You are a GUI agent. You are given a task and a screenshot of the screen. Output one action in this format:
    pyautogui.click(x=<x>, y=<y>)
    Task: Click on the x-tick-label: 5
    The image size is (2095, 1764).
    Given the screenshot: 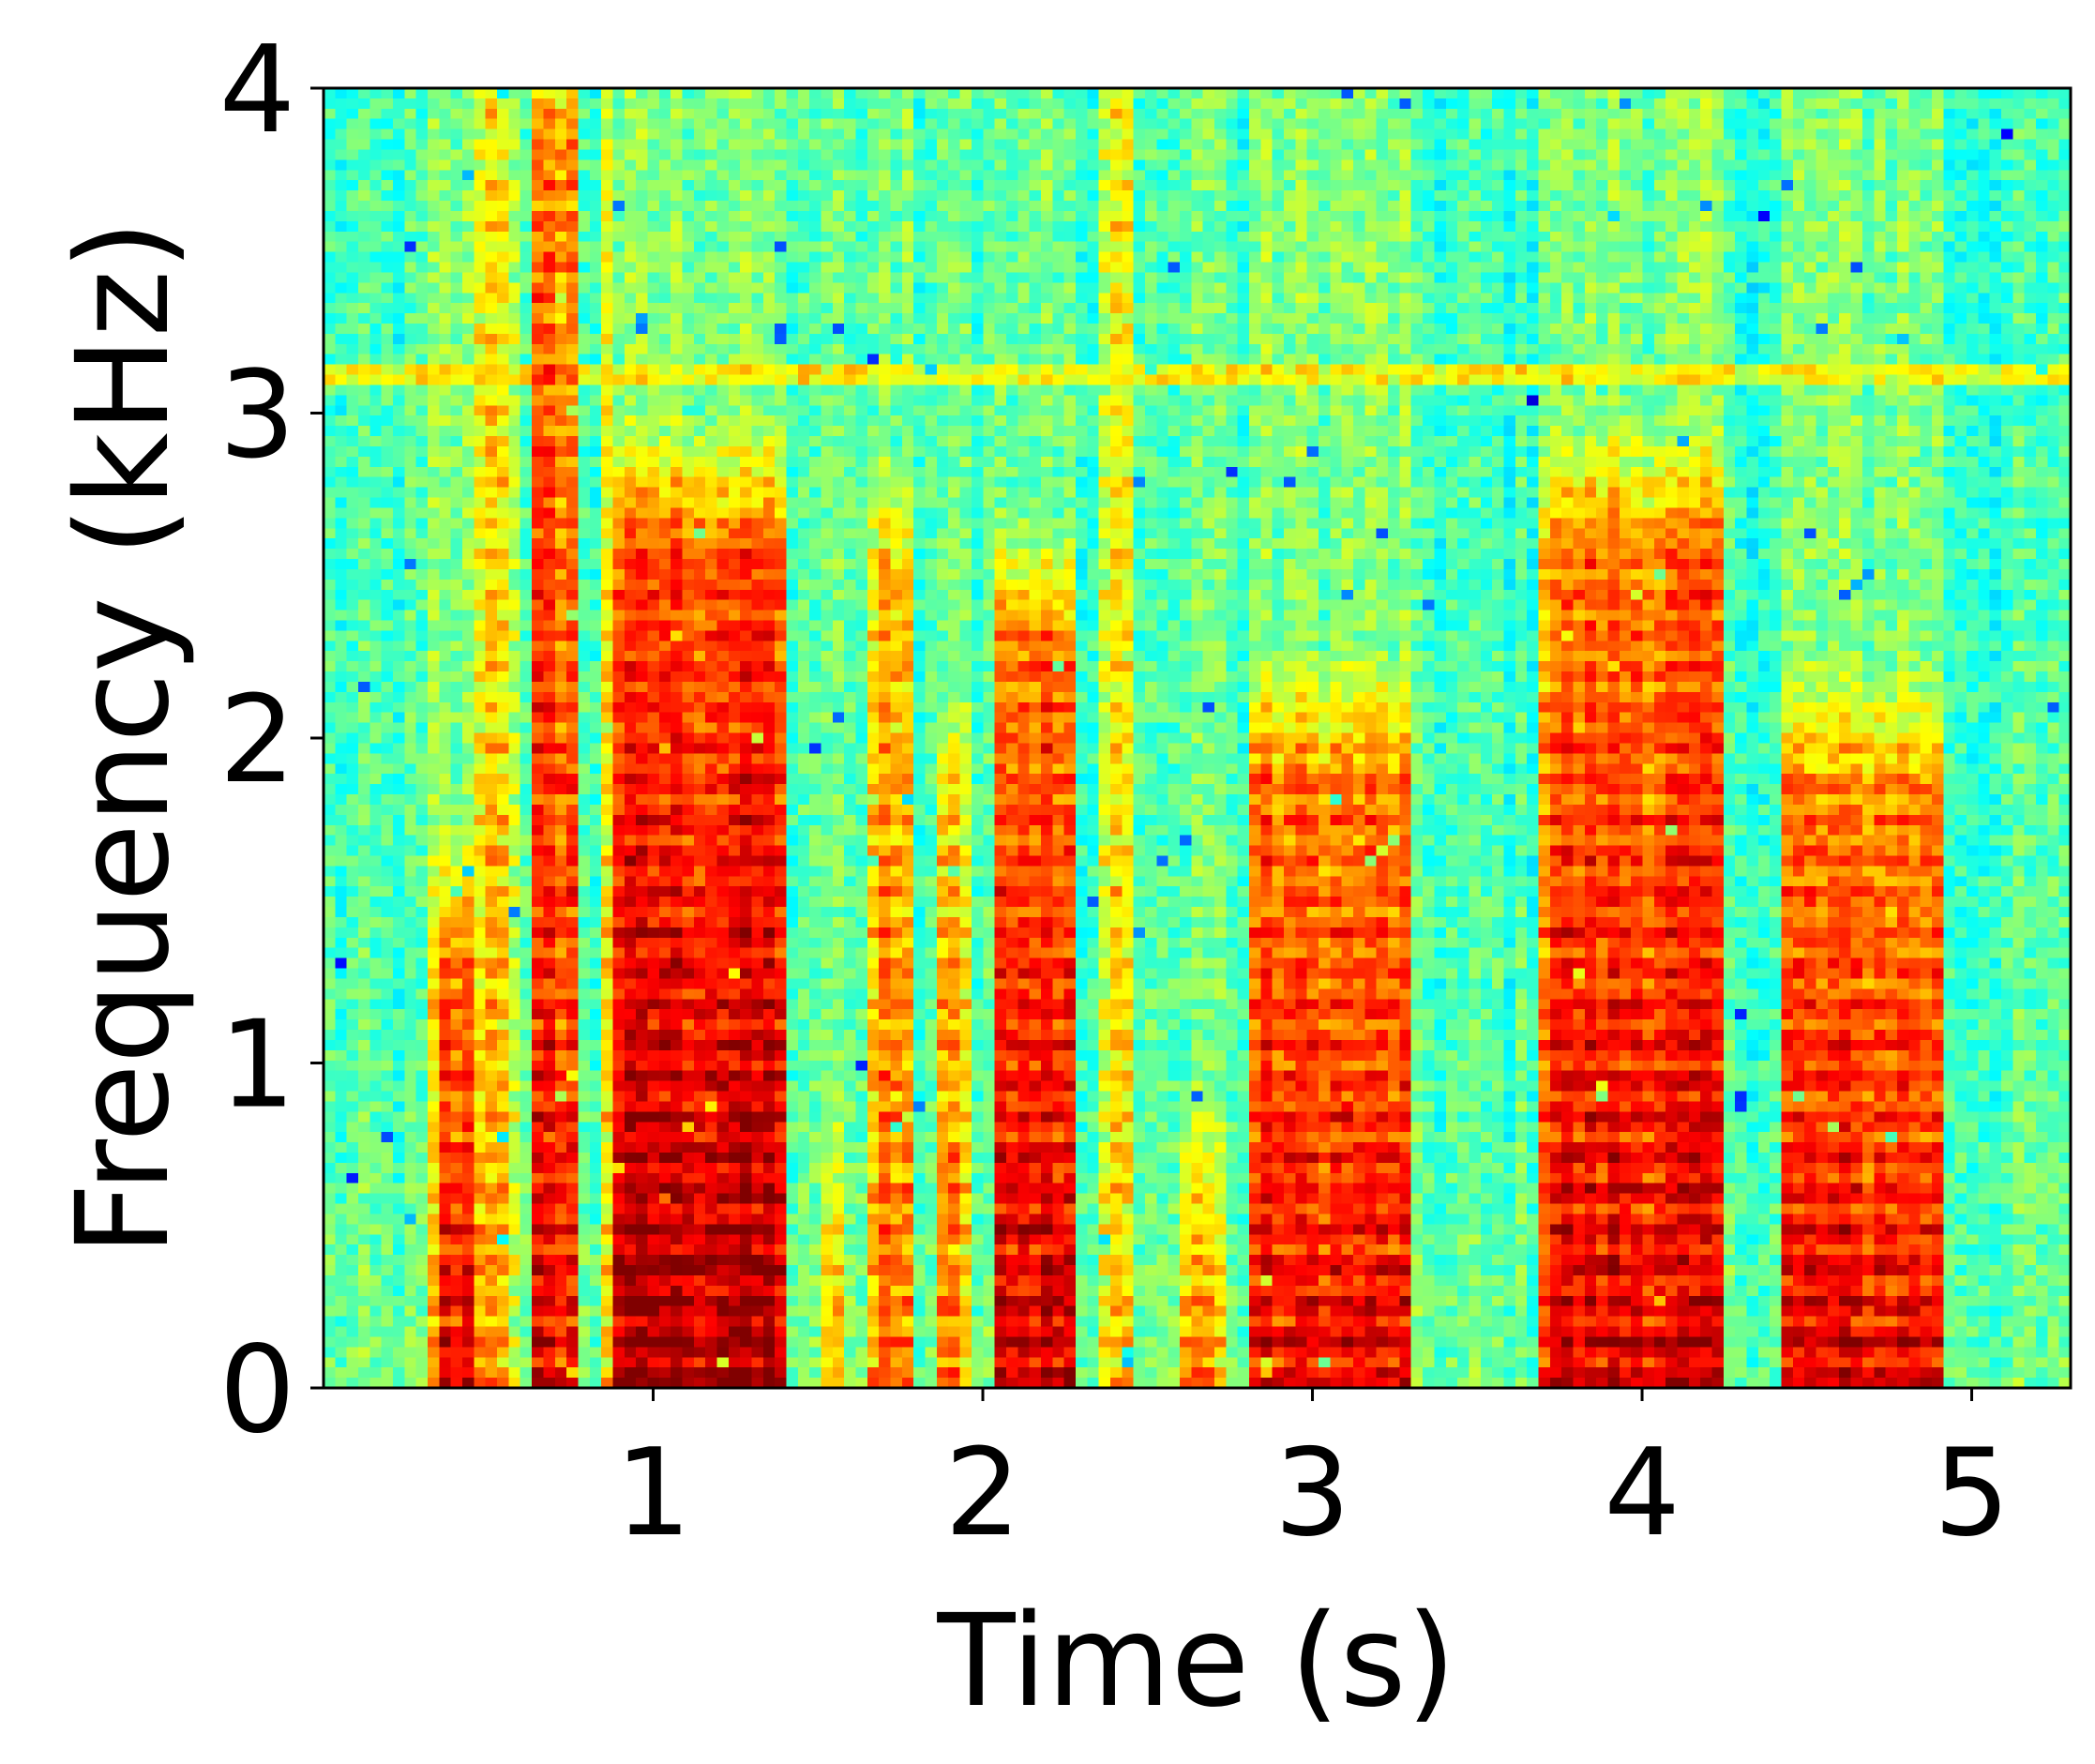 What is the action you would take?
    pyautogui.click(x=1972, y=1493)
    